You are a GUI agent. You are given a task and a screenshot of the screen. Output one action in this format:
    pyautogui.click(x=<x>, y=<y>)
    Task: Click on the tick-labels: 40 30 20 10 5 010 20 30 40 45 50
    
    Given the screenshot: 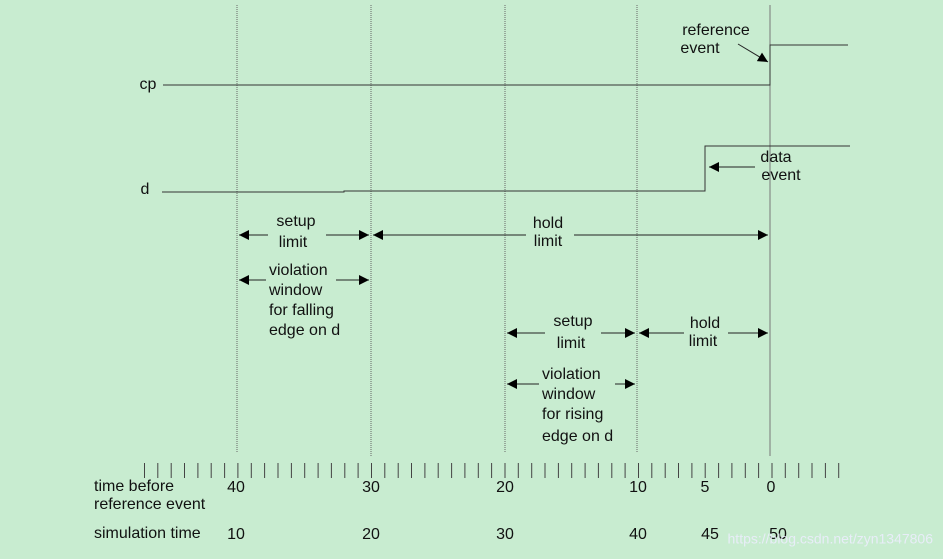 What is the action you would take?
    pyautogui.click(x=507, y=511)
    